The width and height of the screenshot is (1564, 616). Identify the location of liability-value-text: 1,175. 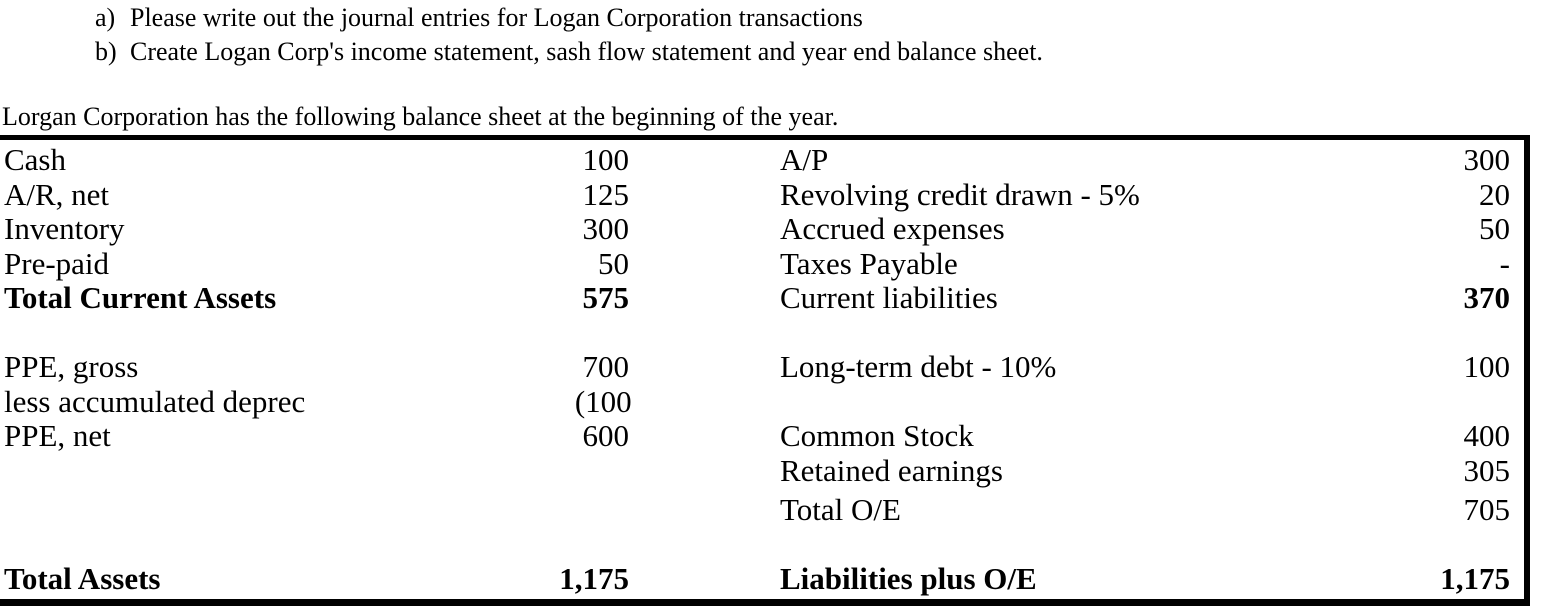
(1475, 579).